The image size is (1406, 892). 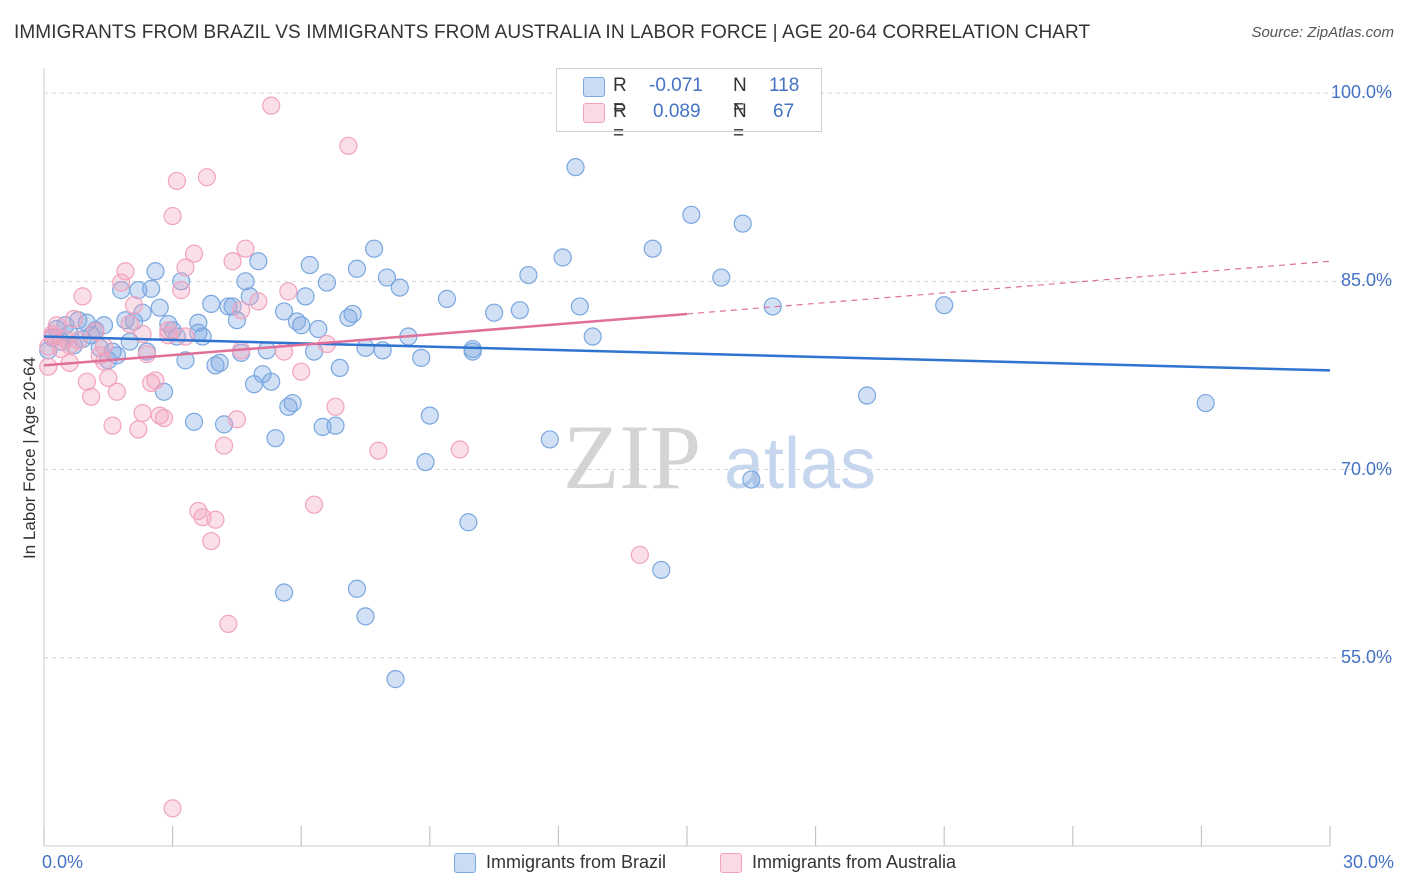 I want to click on legend-swatch-brazil, so click(x=465, y=863).